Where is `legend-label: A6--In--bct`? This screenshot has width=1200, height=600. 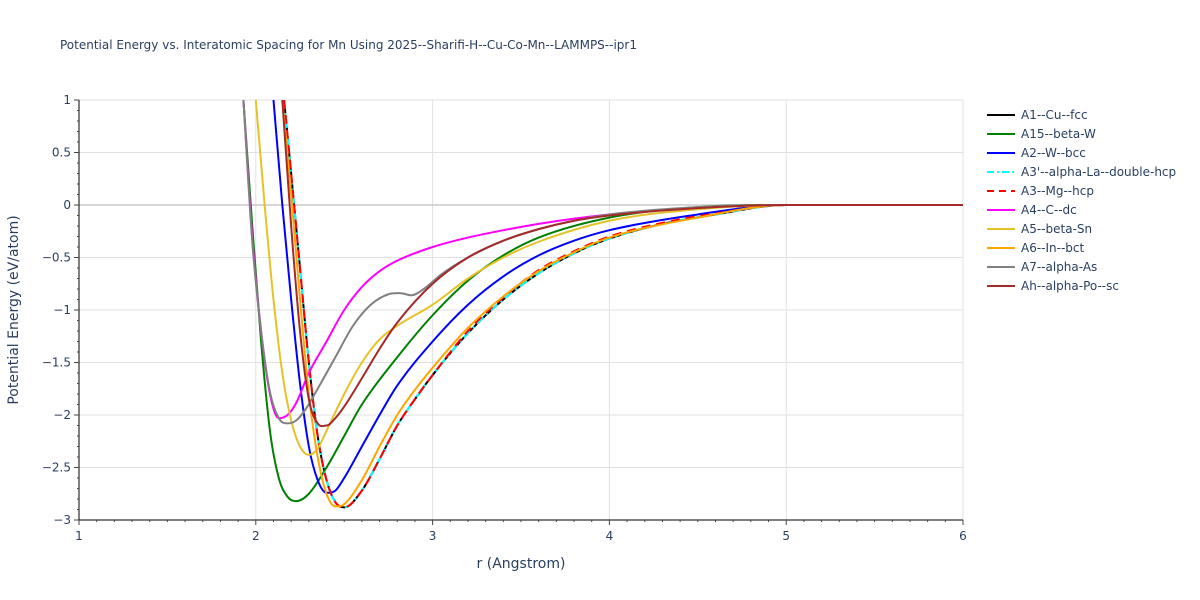
legend-label: A6--In--bct is located at coordinates (1053, 248).